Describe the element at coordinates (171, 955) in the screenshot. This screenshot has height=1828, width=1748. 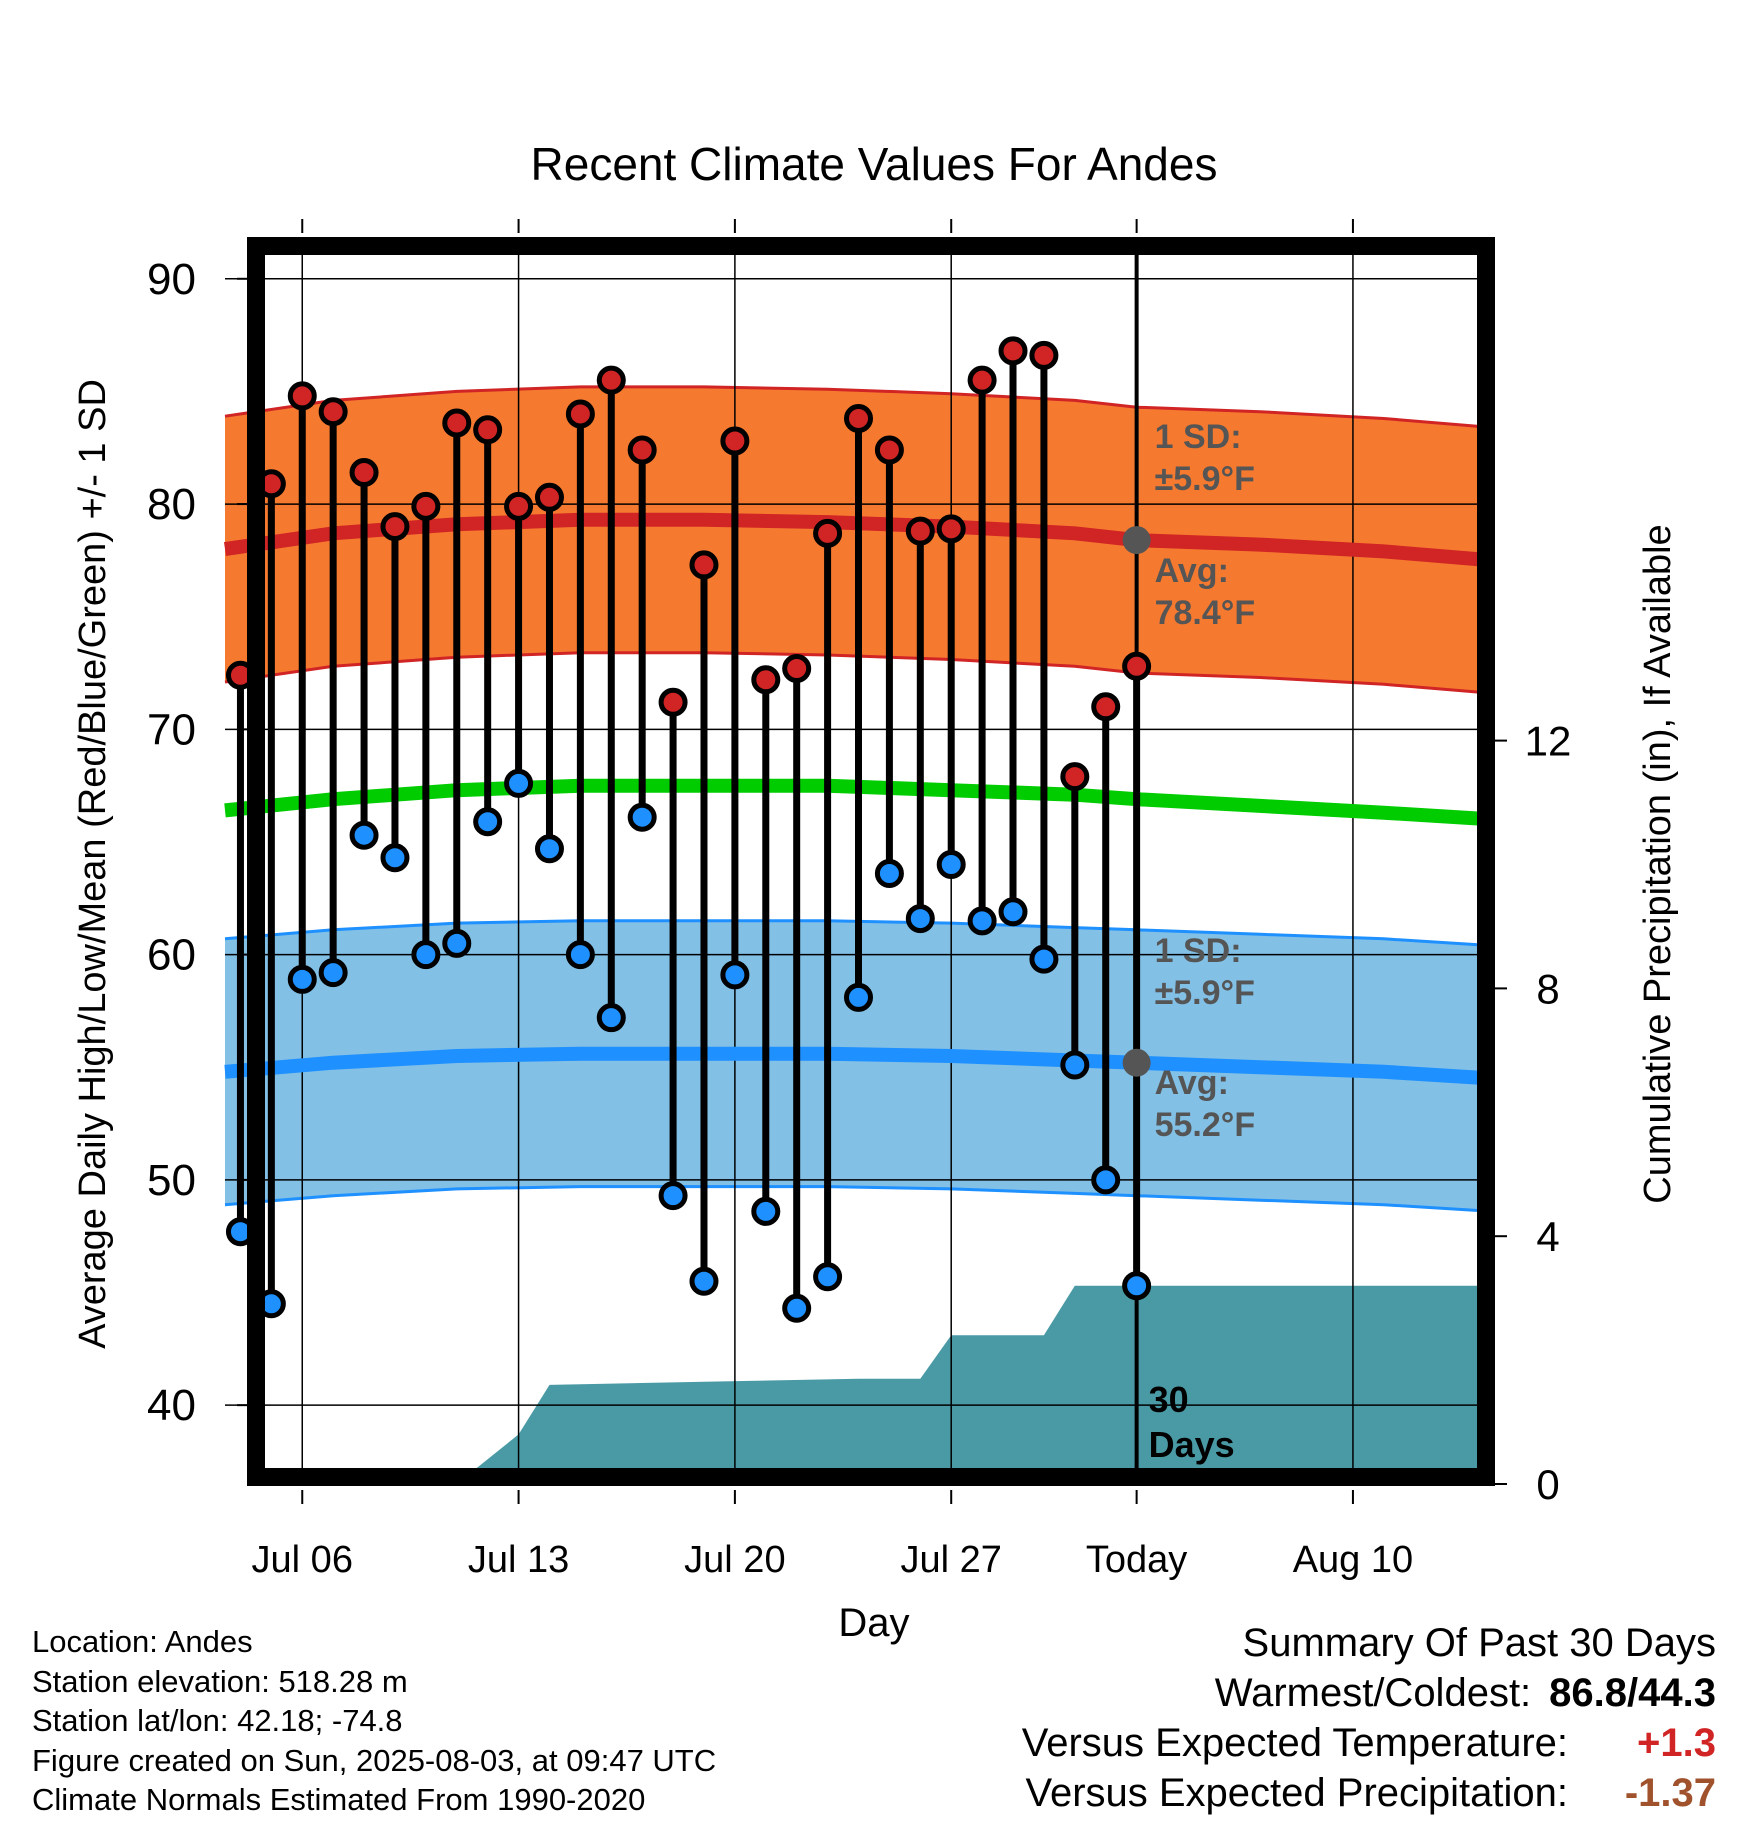
I see `y-tick-label: 60` at that location.